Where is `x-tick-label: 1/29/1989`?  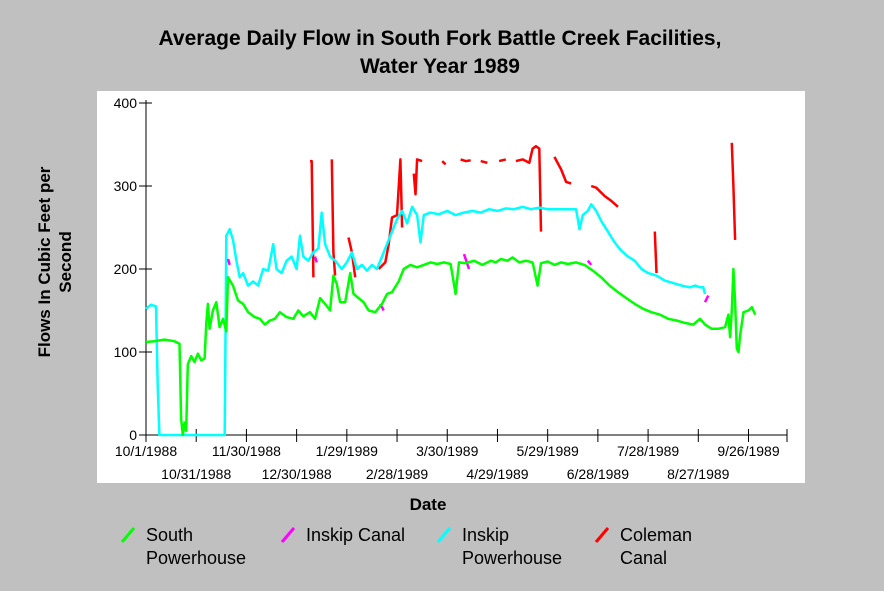
x-tick-label: 1/29/1989 is located at coordinates (347, 451).